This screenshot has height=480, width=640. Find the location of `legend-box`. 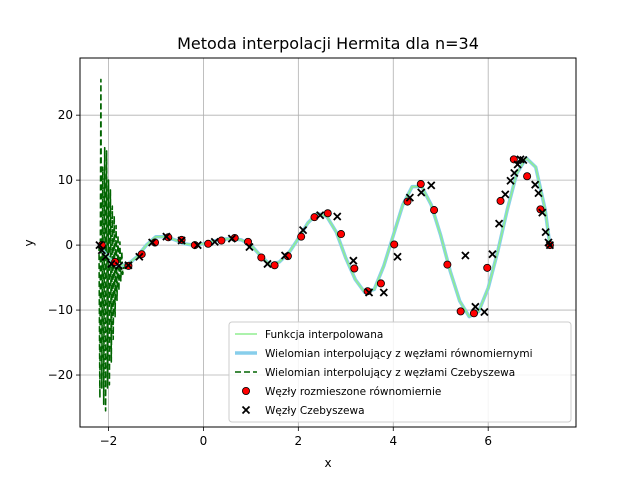

legend-box is located at coordinates (400, 372).